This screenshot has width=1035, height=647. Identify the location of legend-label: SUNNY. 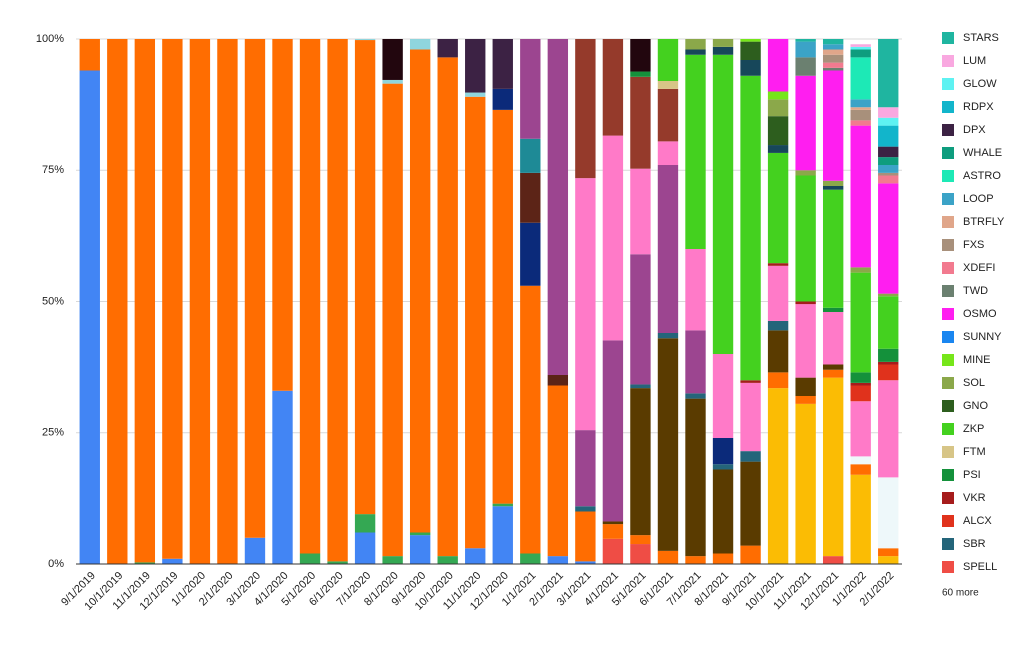
(982, 337).